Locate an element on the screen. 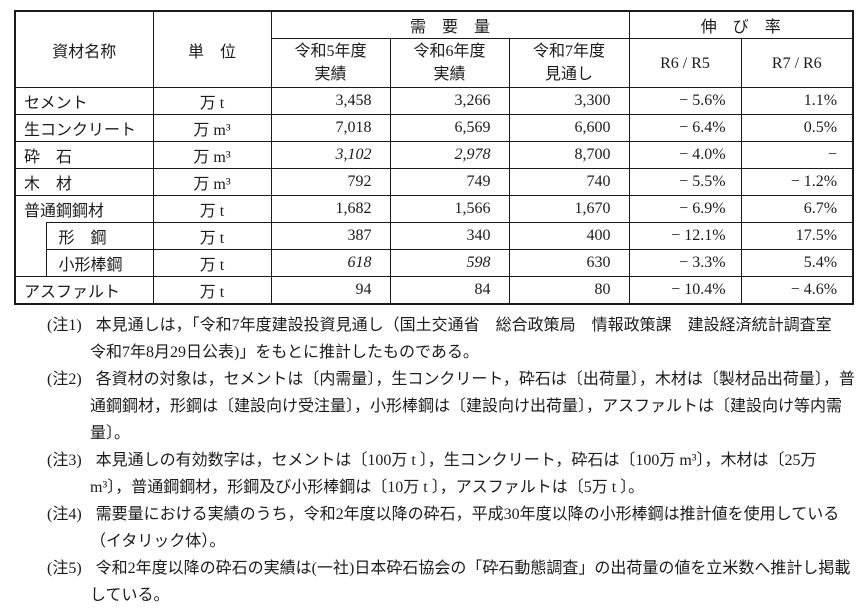  header-material: 資材名称 is located at coordinates (84, 49).